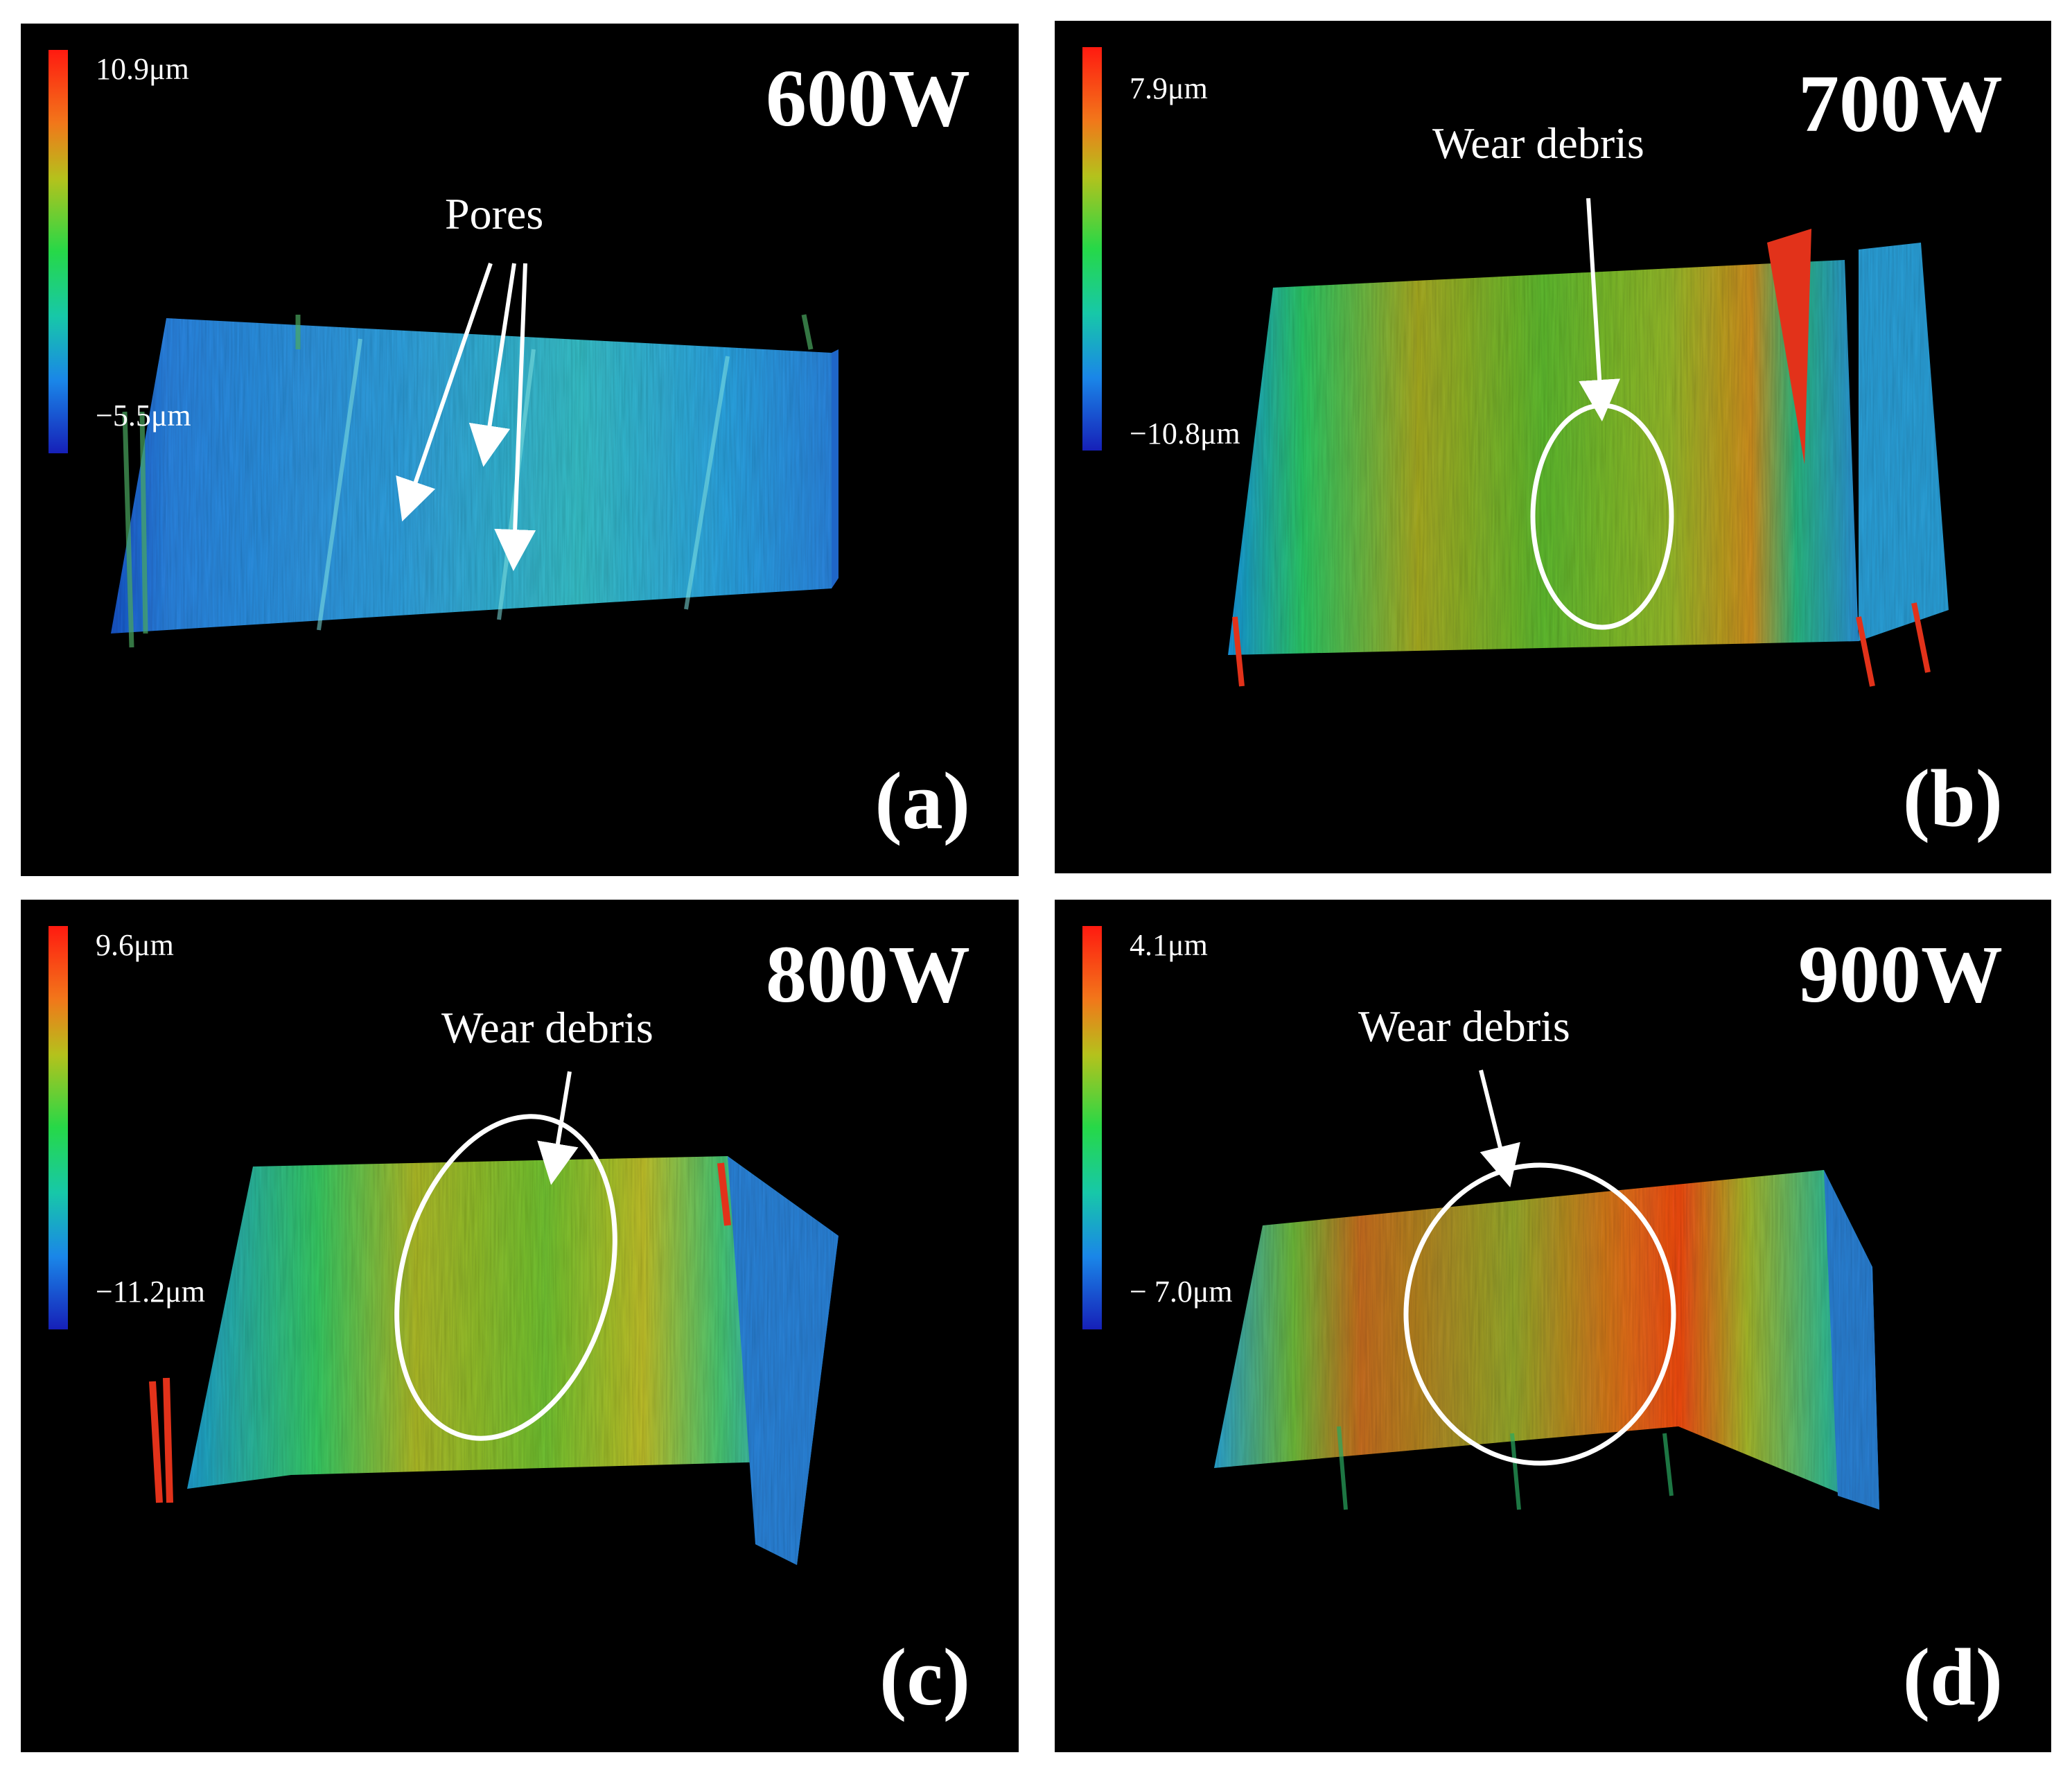 The image size is (2072, 1773). What do you see at coordinates (143, 416) in the screenshot?
I see `scale-min-label: −5.5μm` at bounding box center [143, 416].